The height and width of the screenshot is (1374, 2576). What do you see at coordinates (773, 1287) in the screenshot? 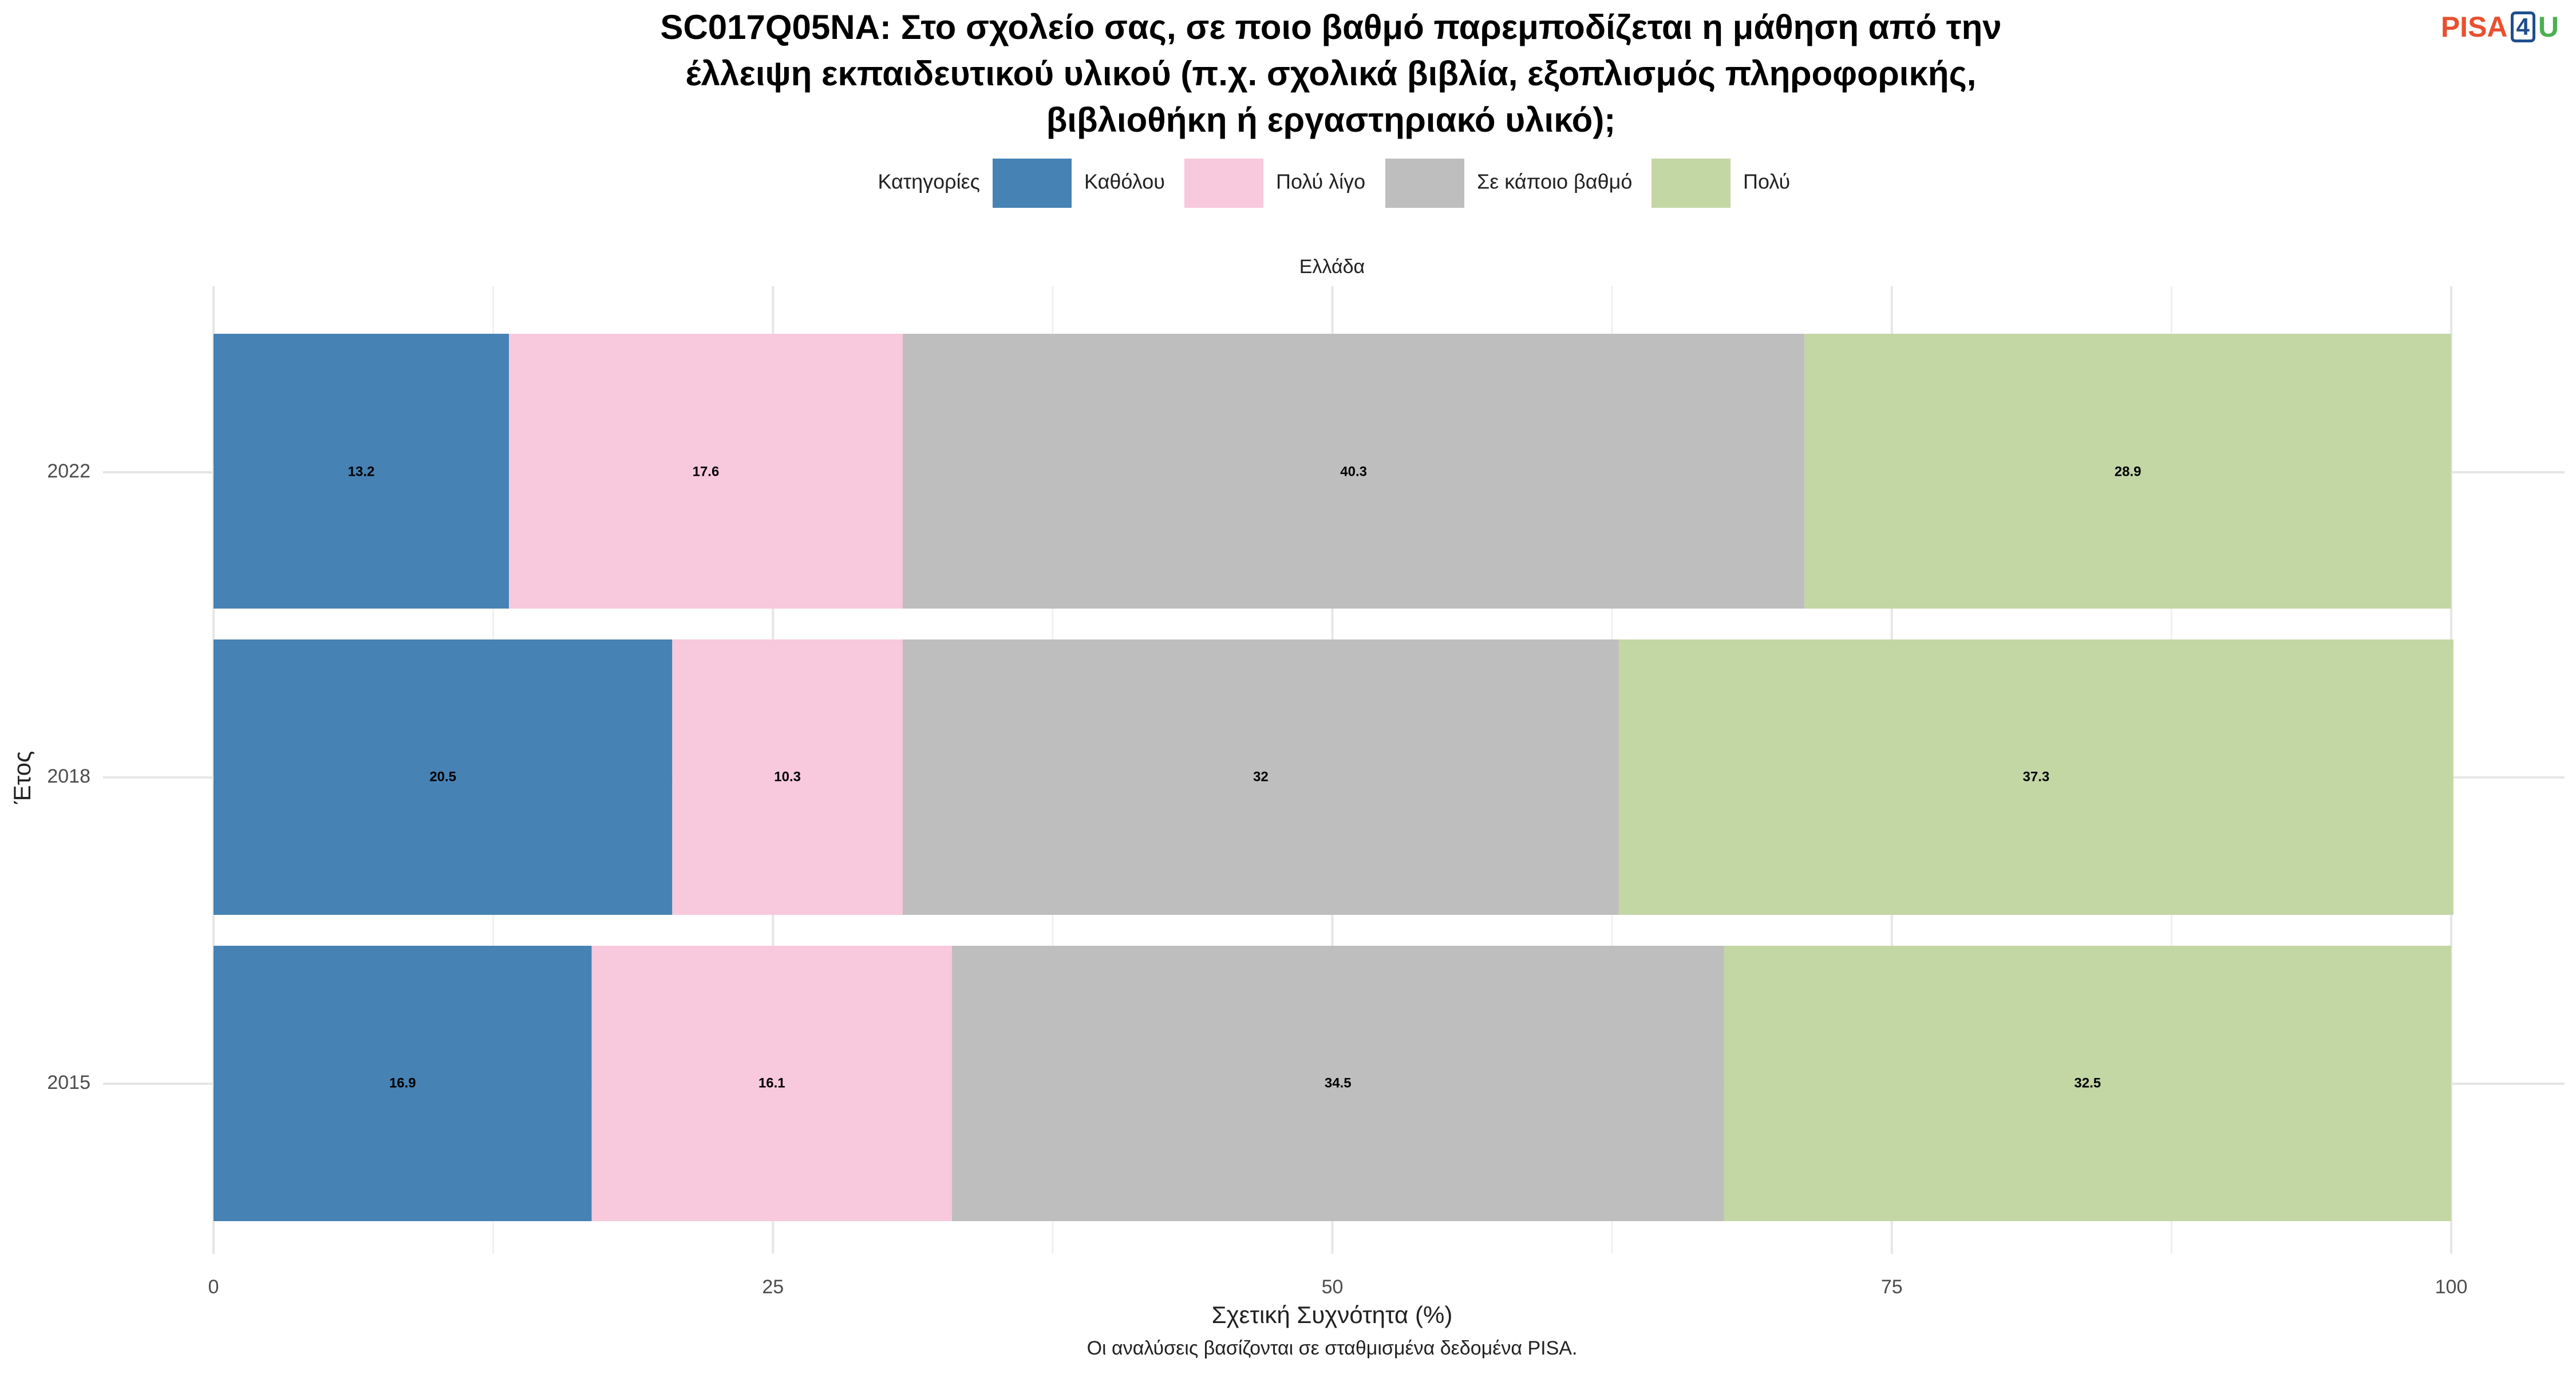
I see `x-tick-label: 25` at bounding box center [773, 1287].